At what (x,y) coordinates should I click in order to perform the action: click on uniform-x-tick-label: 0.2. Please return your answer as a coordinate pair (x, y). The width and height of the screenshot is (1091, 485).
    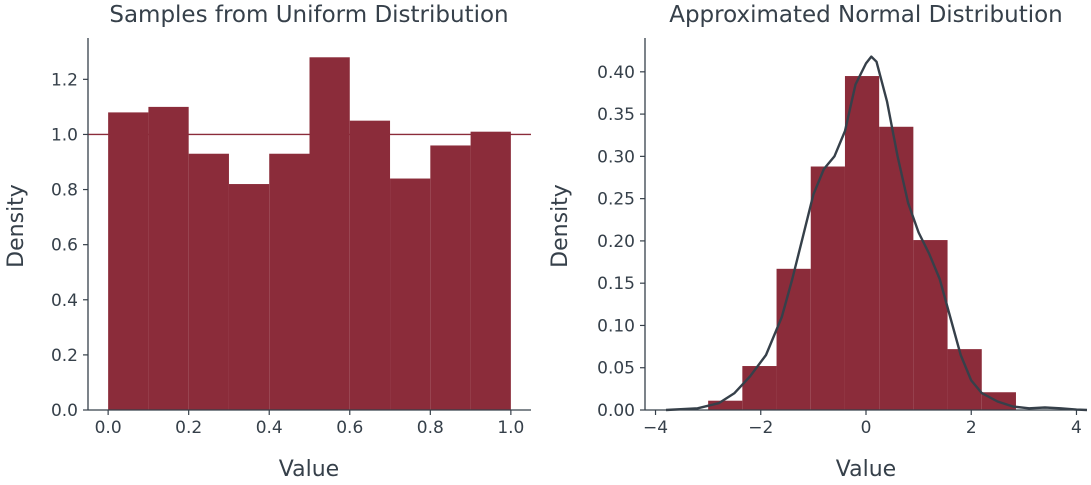
    Looking at the image, I should click on (188, 428).